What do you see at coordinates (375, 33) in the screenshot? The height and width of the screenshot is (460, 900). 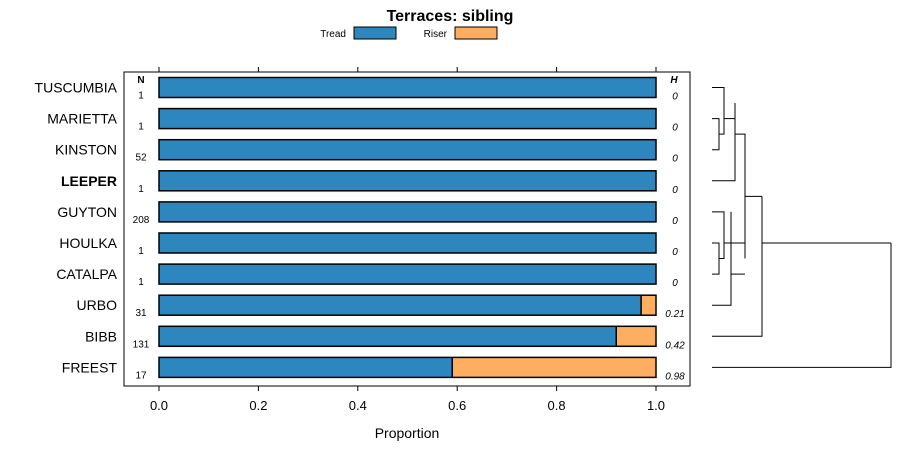 I see `legend-swatch-tread` at bounding box center [375, 33].